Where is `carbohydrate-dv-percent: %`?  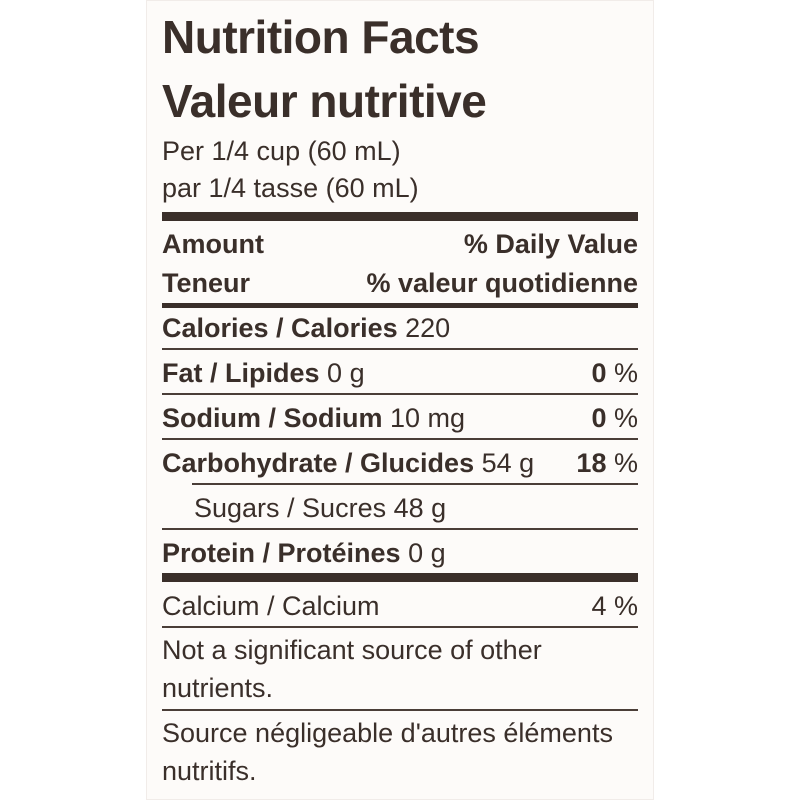
carbohydrate-dv-percent: % is located at coordinates (625, 462).